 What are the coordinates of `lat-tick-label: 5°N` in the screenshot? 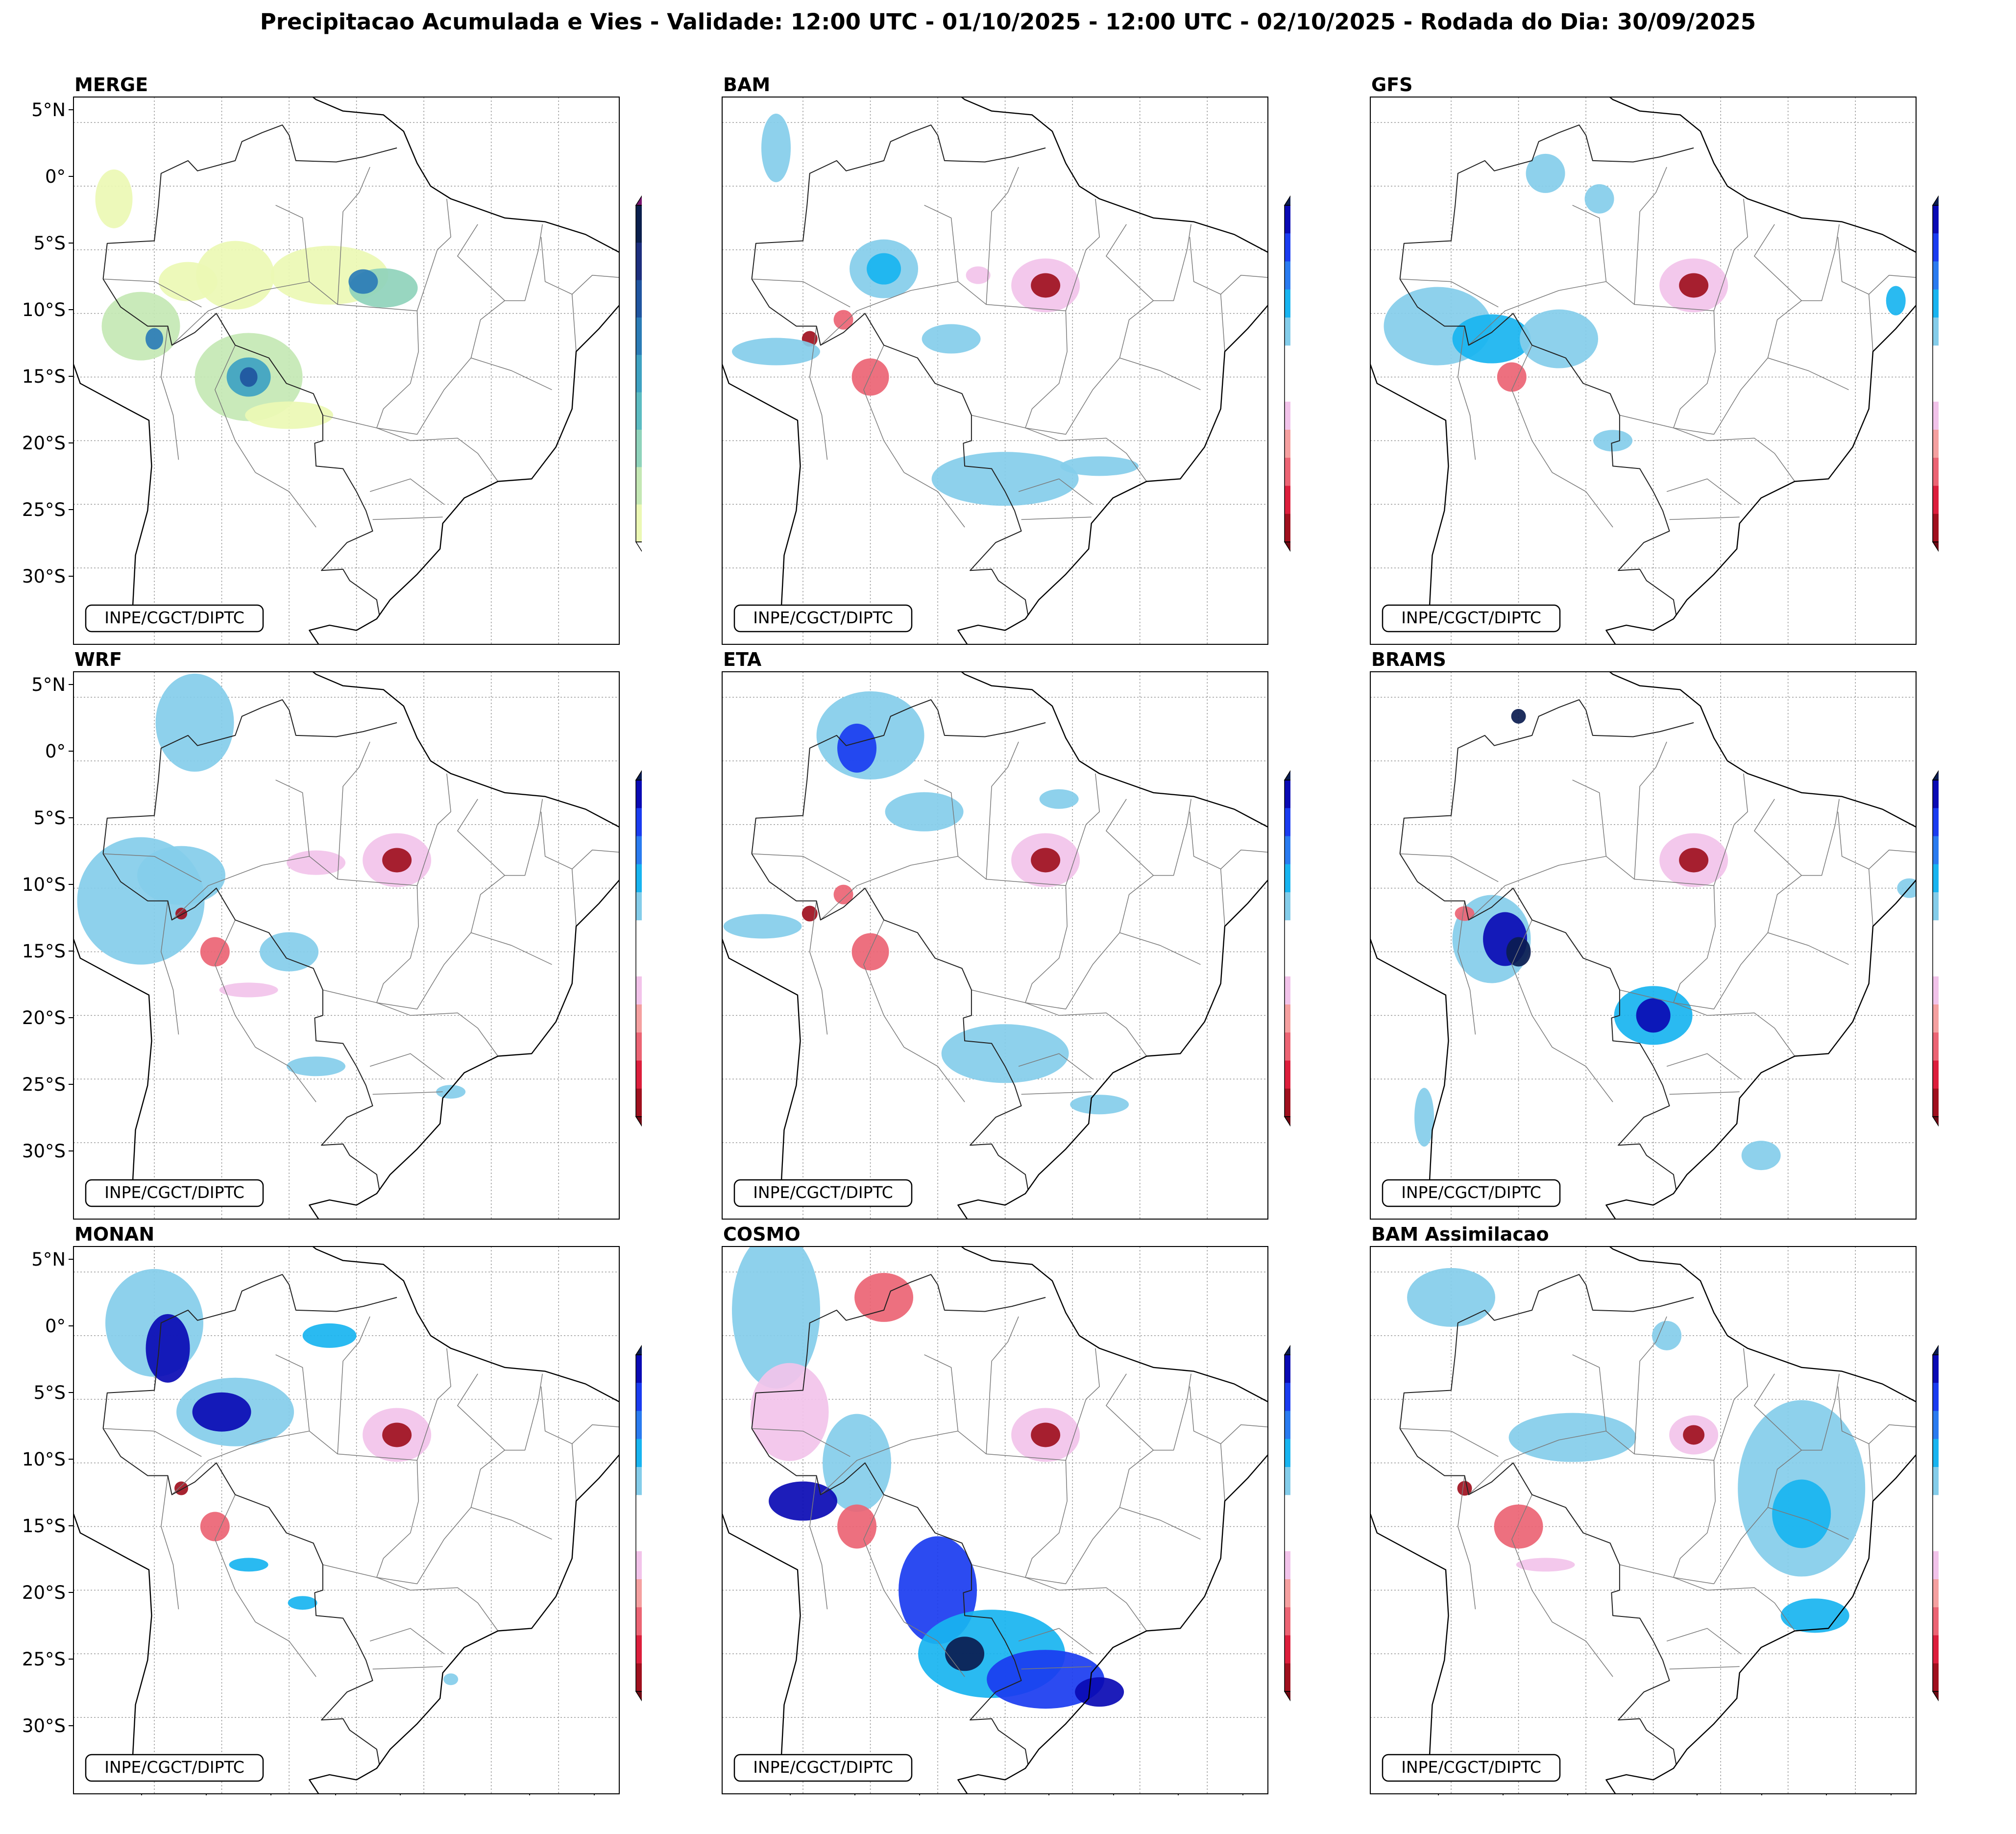 It's located at (48, 685).